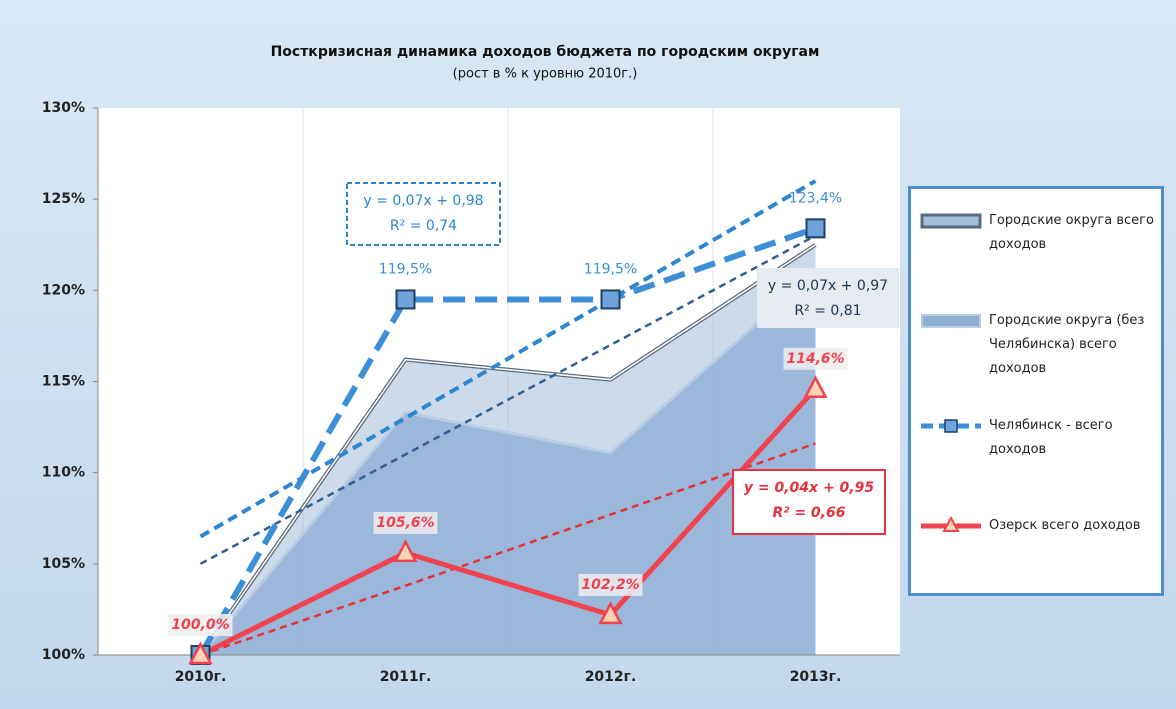  What do you see at coordinates (63, 473) in the screenshot?
I see `y-tick-label: 110%` at bounding box center [63, 473].